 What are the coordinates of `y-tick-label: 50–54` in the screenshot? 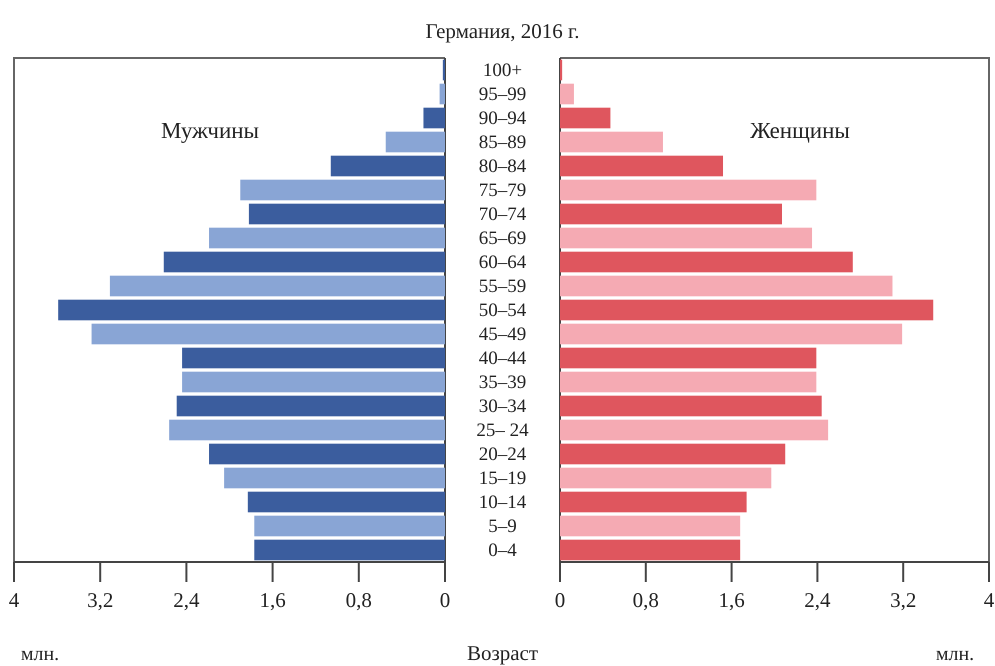 It's located at (502, 311).